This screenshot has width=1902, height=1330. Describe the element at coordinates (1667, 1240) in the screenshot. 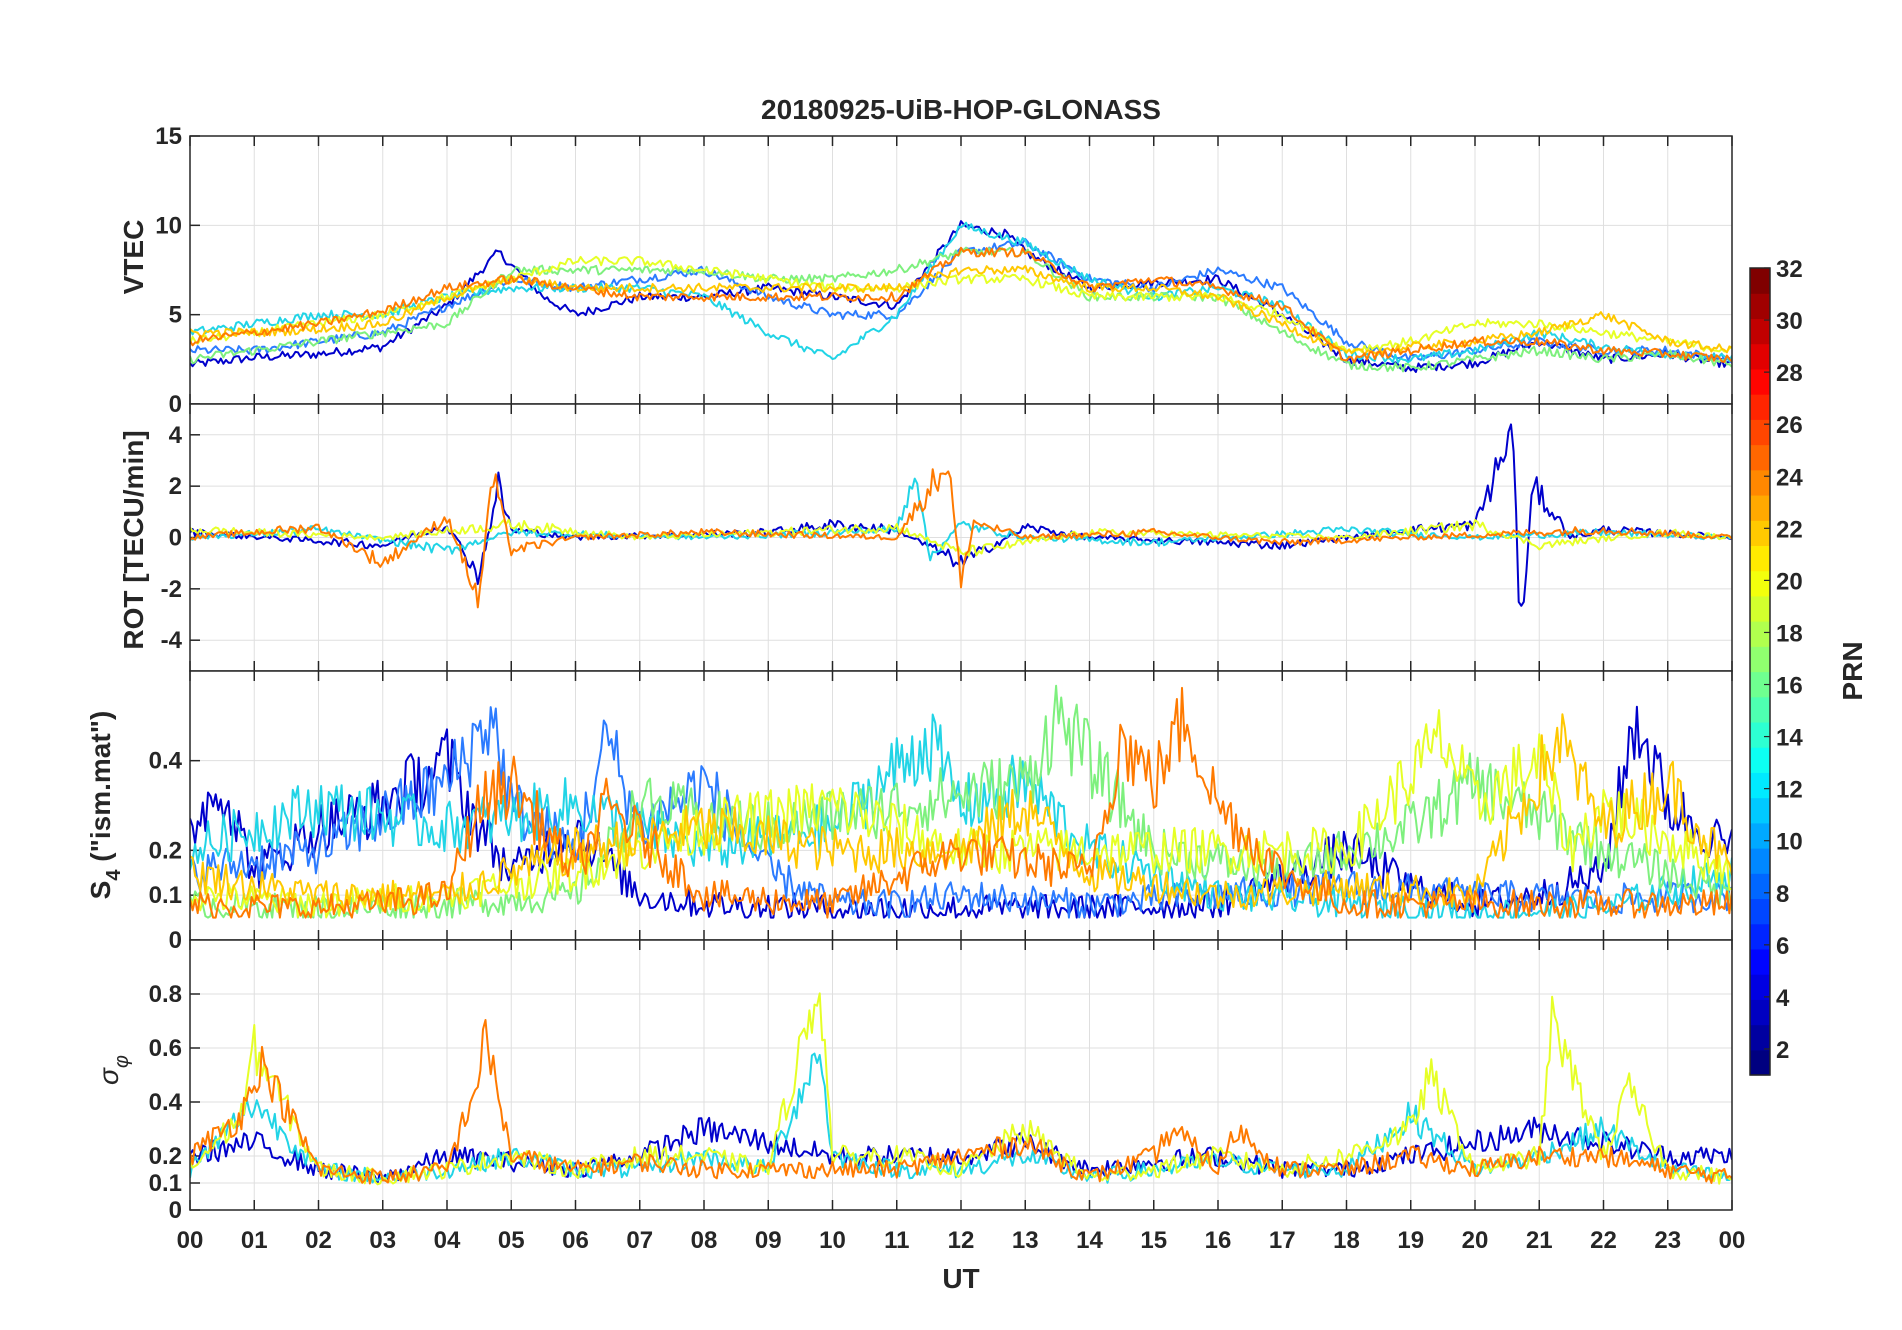

I see `x-tick-label: 23` at that location.